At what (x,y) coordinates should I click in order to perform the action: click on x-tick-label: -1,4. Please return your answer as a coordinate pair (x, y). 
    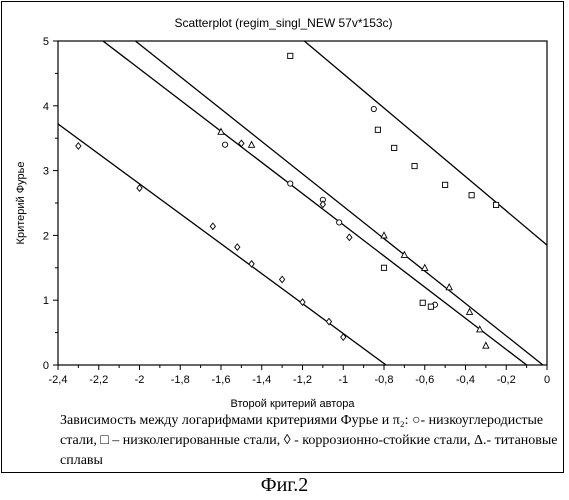
    Looking at the image, I should click on (261, 380).